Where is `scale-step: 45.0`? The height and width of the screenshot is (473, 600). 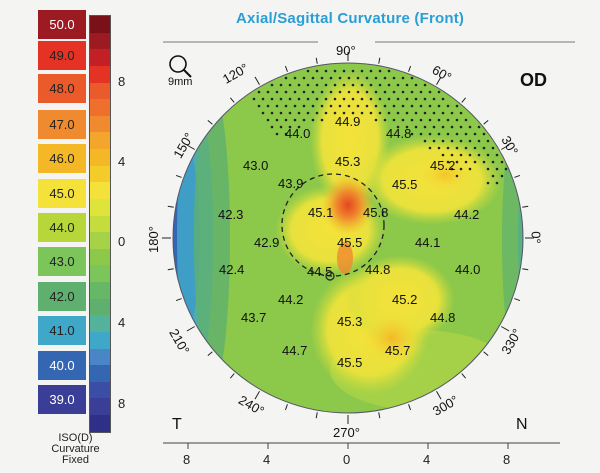
scale-step: 45.0 is located at coordinates (62, 193).